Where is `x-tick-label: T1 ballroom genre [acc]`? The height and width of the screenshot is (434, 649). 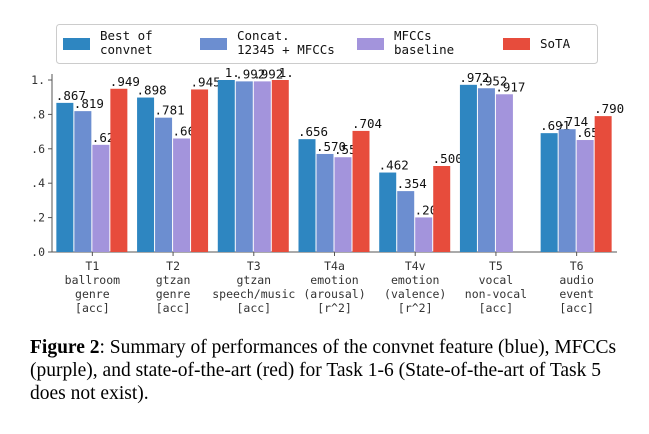
x-tick-label: T1 ballroom genre [acc] is located at coordinates (92, 287).